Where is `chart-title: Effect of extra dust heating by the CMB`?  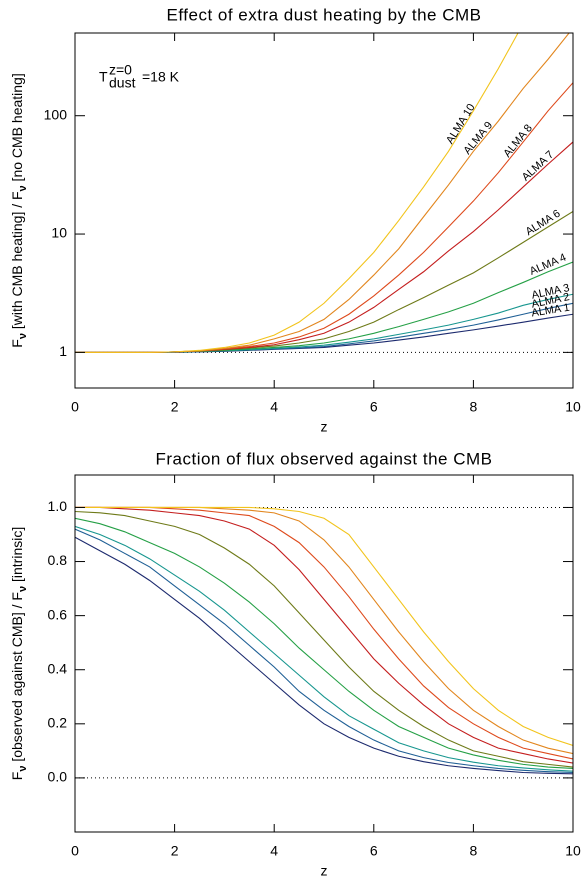 chart-title: Effect of extra dust heating by the CMB is located at coordinates (324, 14).